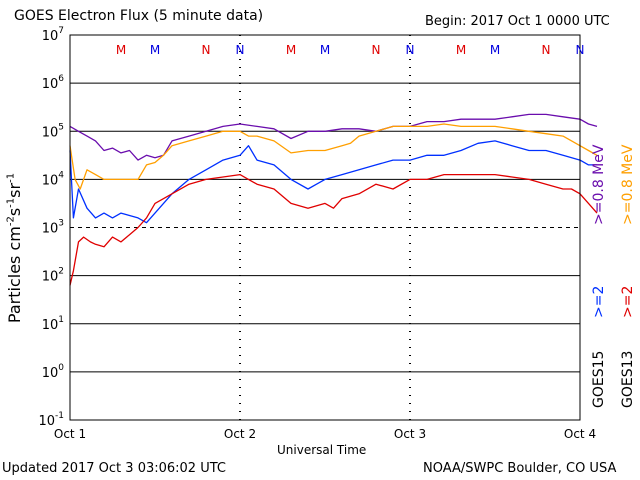 The width and height of the screenshot is (640, 480). I want to click on updated-timestamp: Updated 2017 Oct 3 03:06:02 UTC, so click(114, 468).